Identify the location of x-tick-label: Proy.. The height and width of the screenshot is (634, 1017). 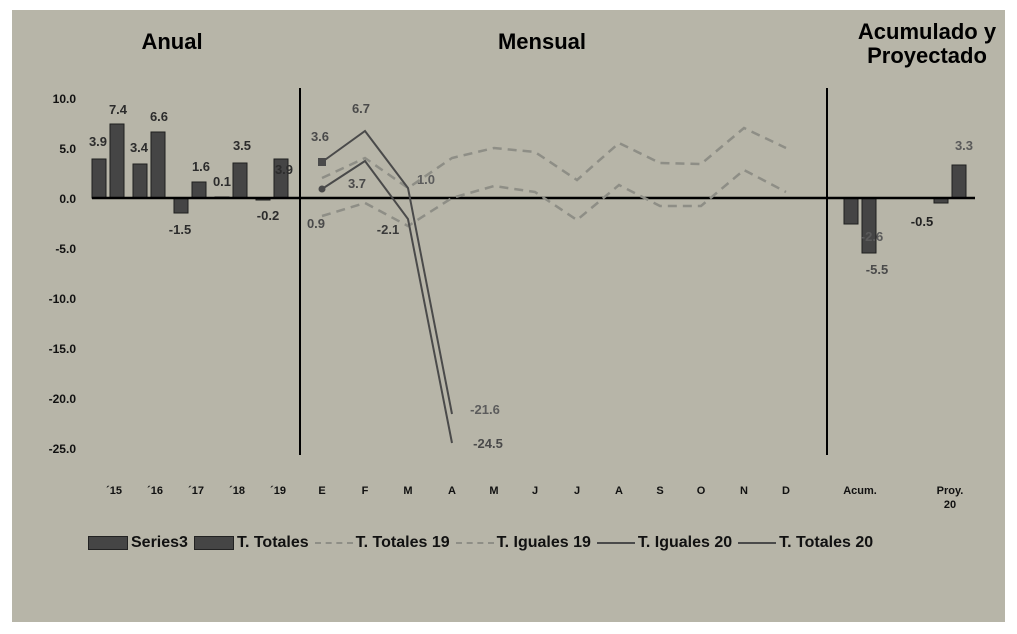
(950, 491).